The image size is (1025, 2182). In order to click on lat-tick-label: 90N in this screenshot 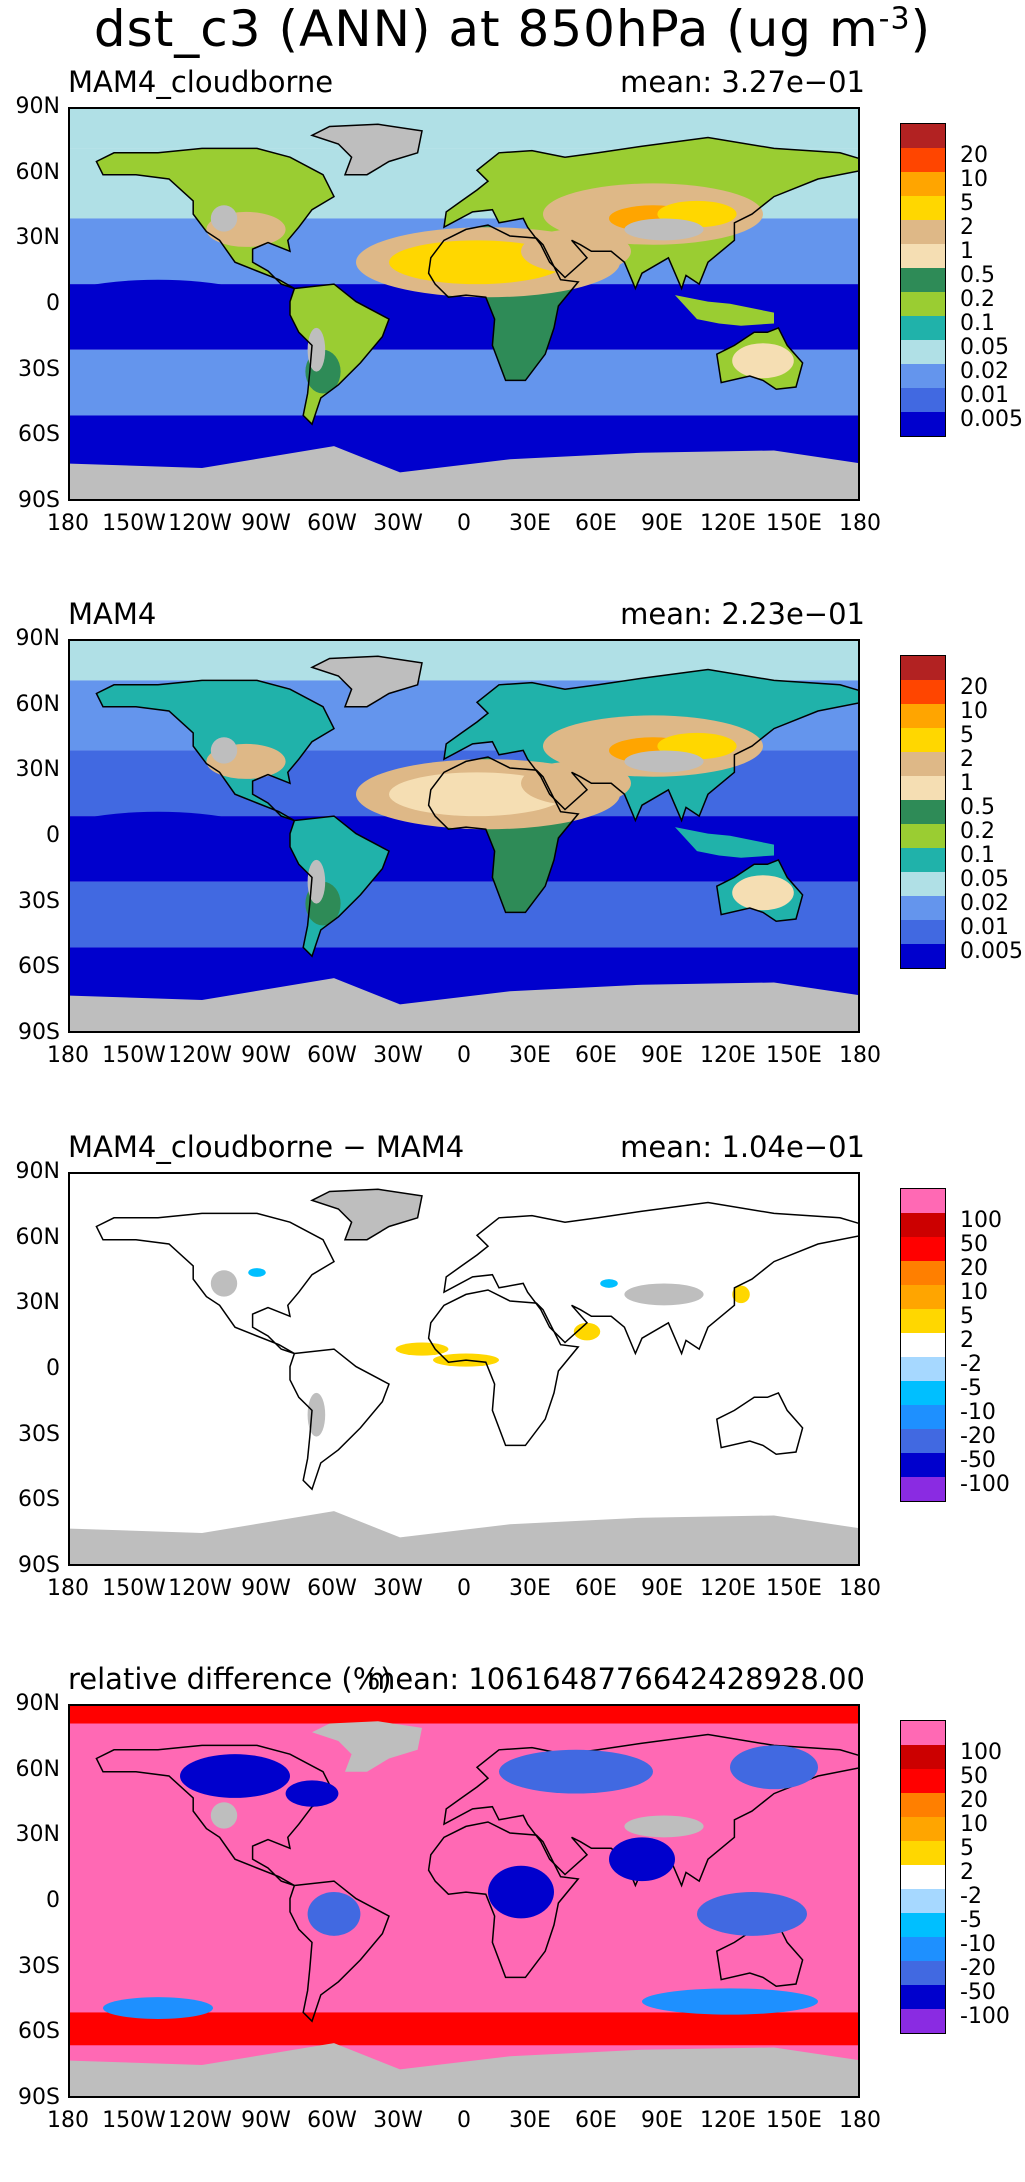, I will do `click(37, 1171)`.